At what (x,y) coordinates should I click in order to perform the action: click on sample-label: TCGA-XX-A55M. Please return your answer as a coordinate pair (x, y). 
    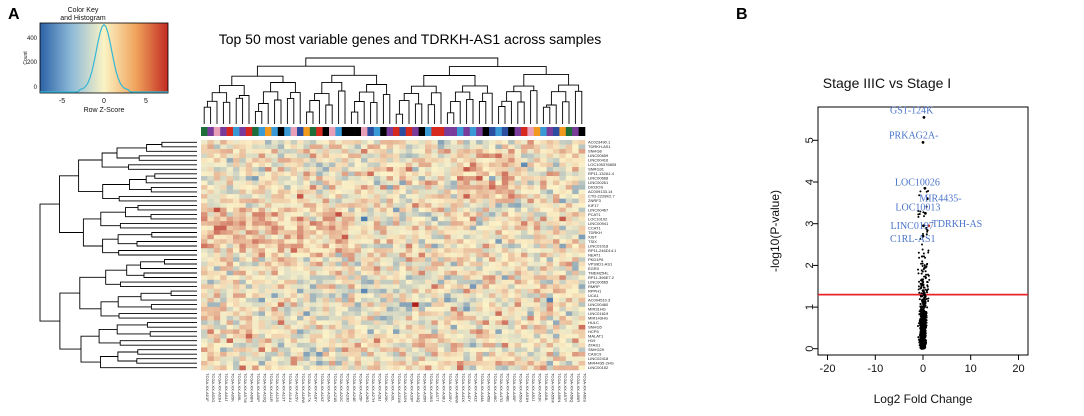
    Looking at the image, I should click on (552, 388).